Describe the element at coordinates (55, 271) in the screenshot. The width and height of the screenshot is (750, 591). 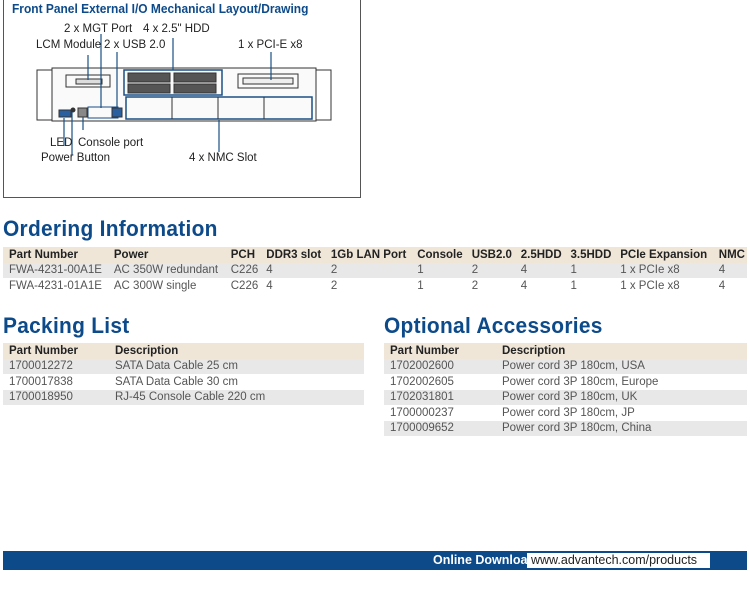
I see `cell: FWA-4231-00A1E` at that location.